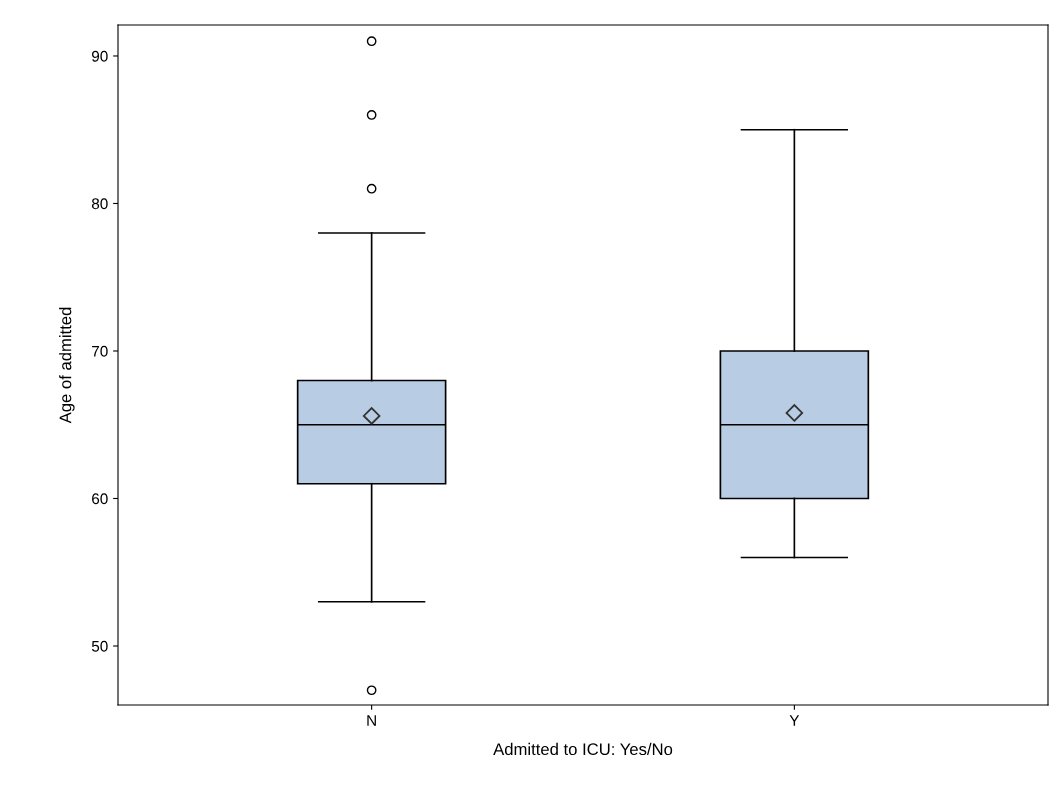 The width and height of the screenshot is (1063, 800). Describe the element at coordinates (794, 720) in the screenshot. I see `x-tick-label: Y` at that location.